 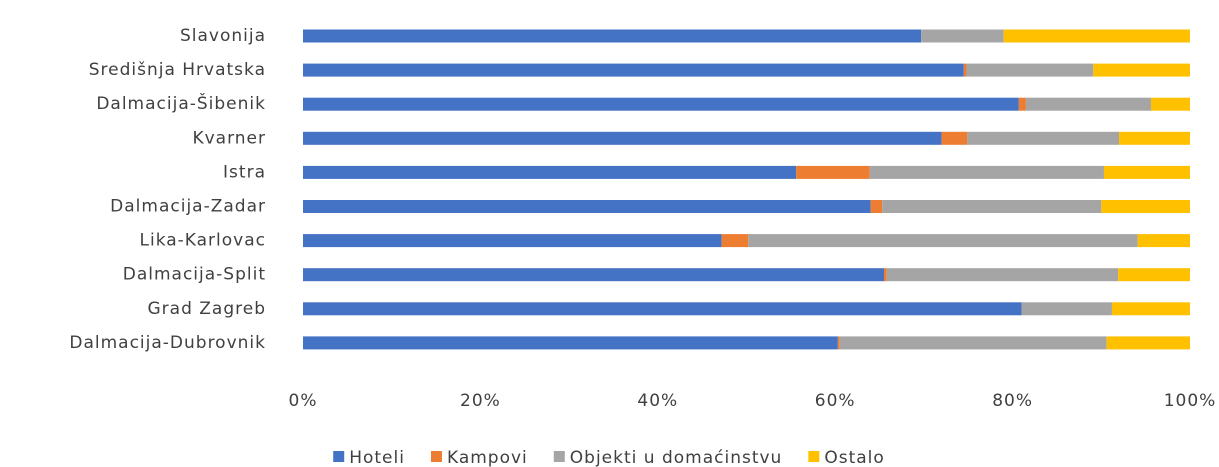 What do you see at coordinates (207, 309) in the screenshot?
I see `category-label: Grad Zagreb` at bounding box center [207, 309].